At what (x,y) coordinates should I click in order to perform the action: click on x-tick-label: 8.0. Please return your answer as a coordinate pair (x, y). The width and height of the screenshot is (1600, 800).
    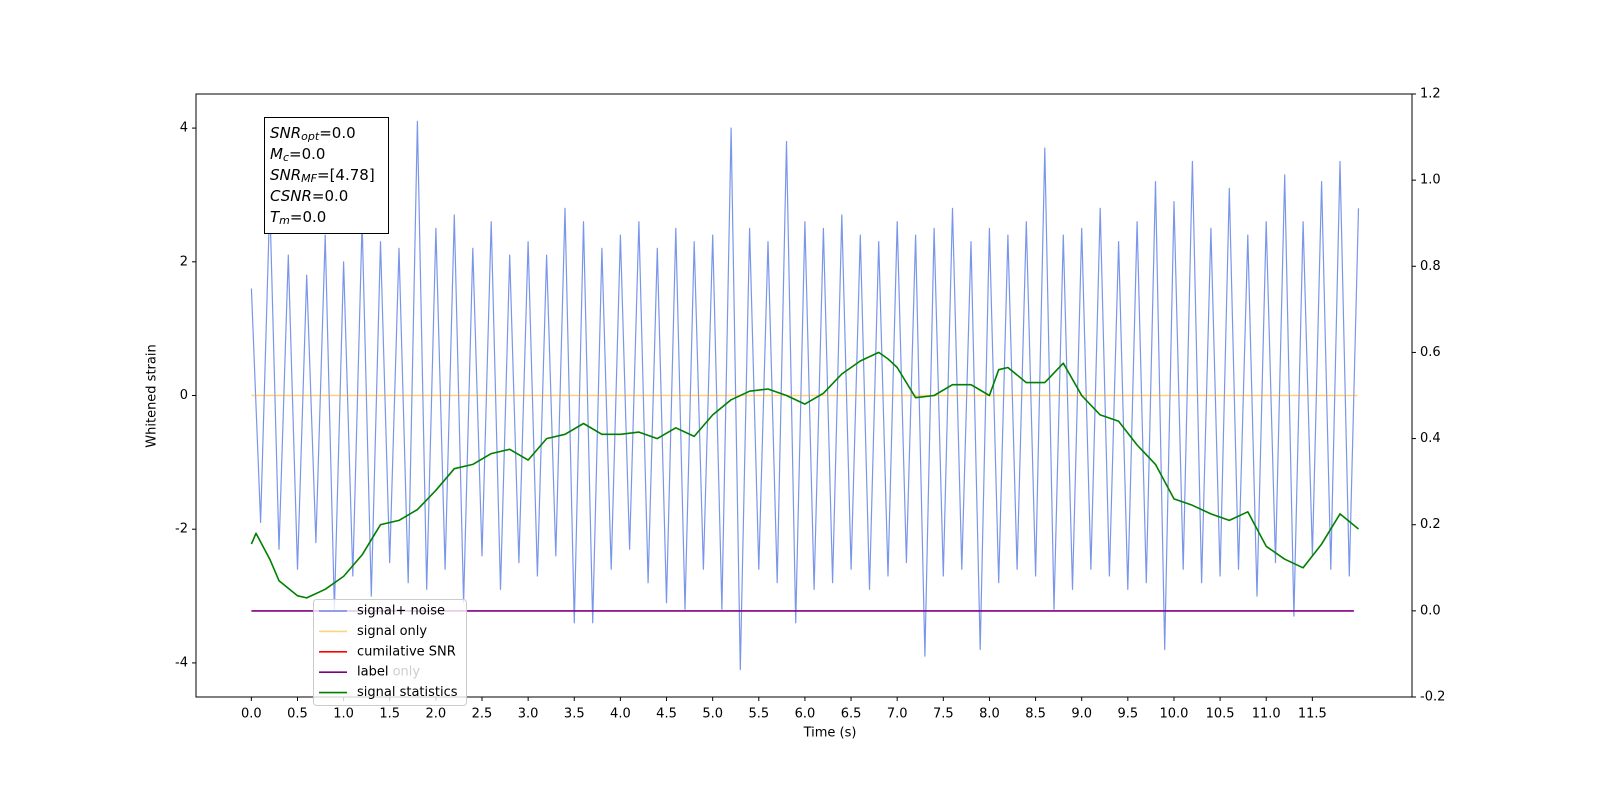
    Looking at the image, I should click on (989, 714).